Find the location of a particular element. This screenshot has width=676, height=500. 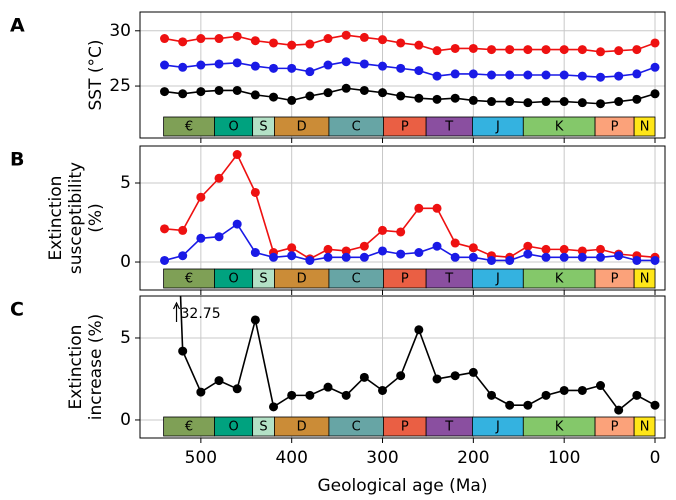

period-label: K is located at coordinates (559, 427).